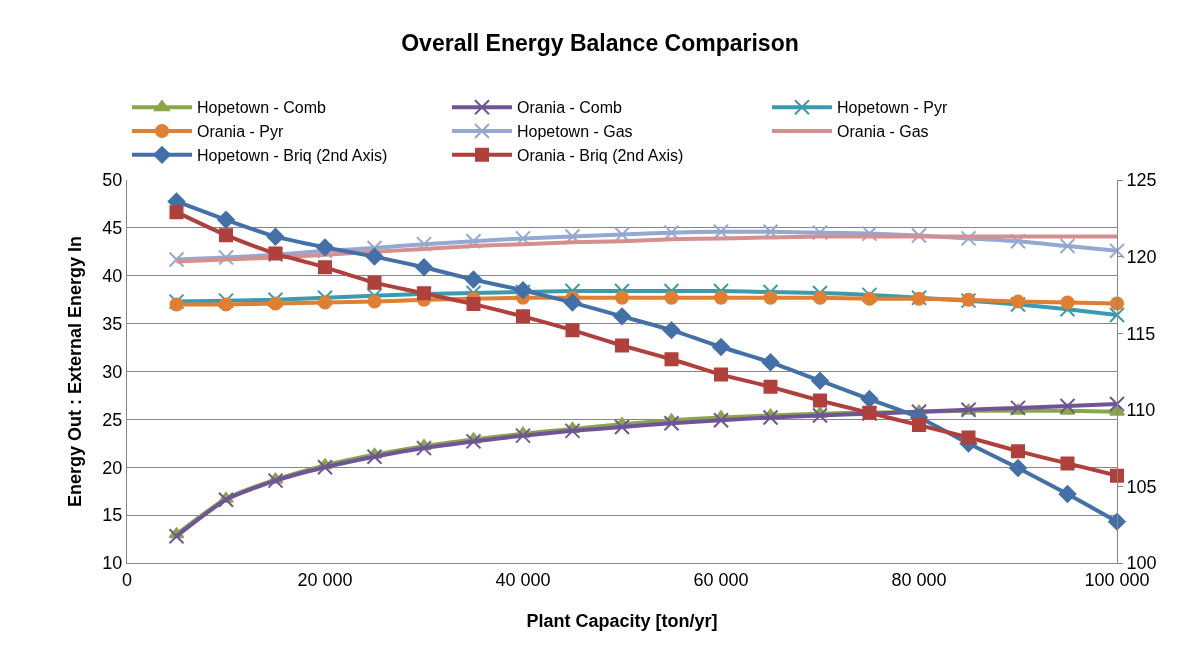 The width and height of the screenshot is (1200, 668). What do you see at coordinates (919, 579) in the screenshot?
I see `x-tick-label: 80 000` at bounding box center [919, 579].